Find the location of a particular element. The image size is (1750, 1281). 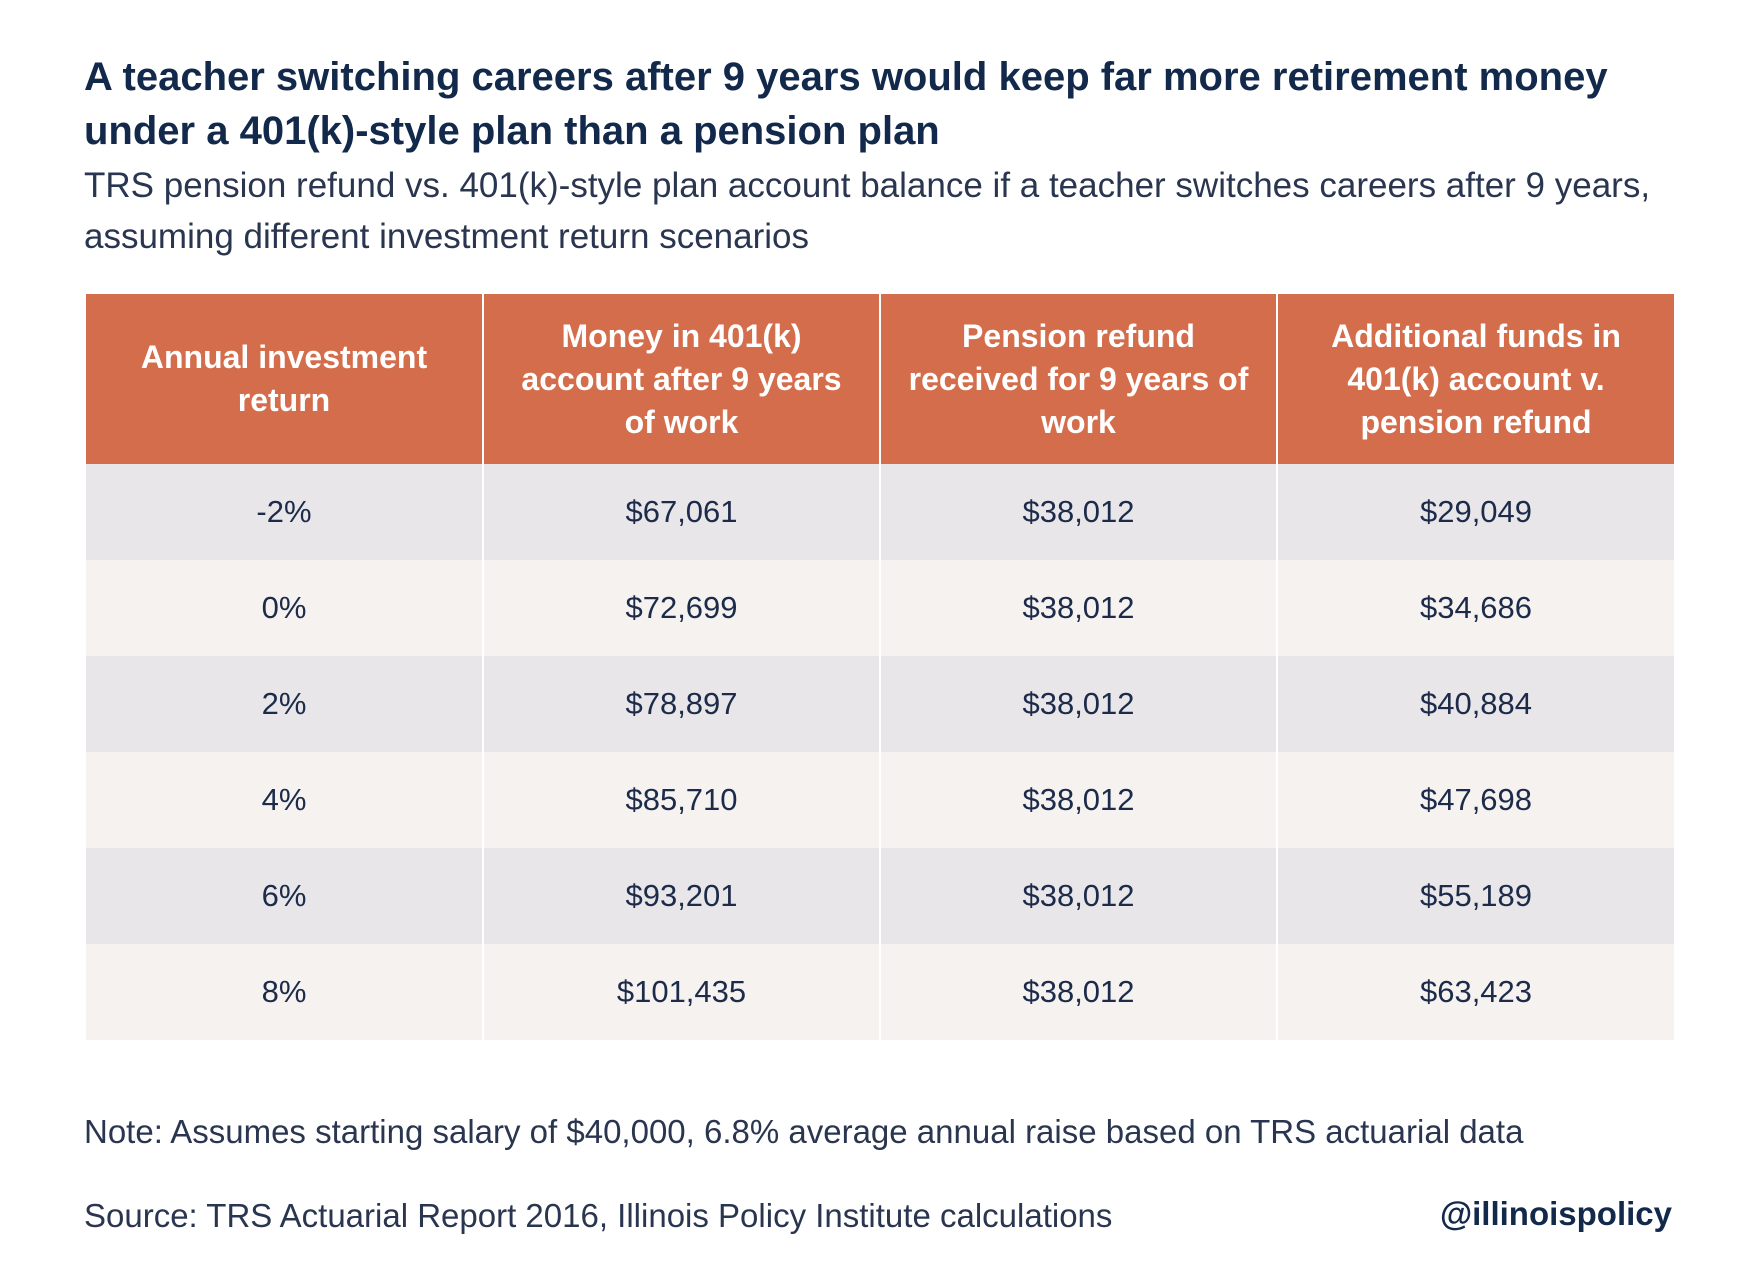

table-row: 4% $85,710 $38,012 $47,698 is located at coordinates (880, 800).